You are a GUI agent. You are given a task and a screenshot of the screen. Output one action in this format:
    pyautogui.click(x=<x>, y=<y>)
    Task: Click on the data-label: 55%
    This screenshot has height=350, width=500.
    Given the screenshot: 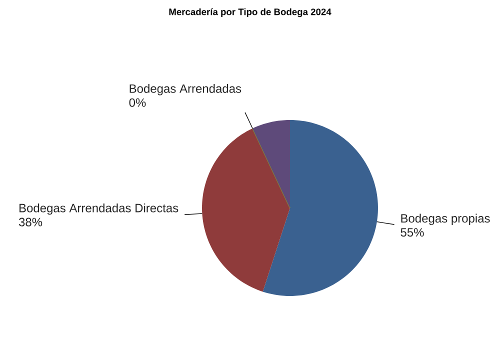 What is the action you would take?
    pyautogui.click(x=412, y=232)
    